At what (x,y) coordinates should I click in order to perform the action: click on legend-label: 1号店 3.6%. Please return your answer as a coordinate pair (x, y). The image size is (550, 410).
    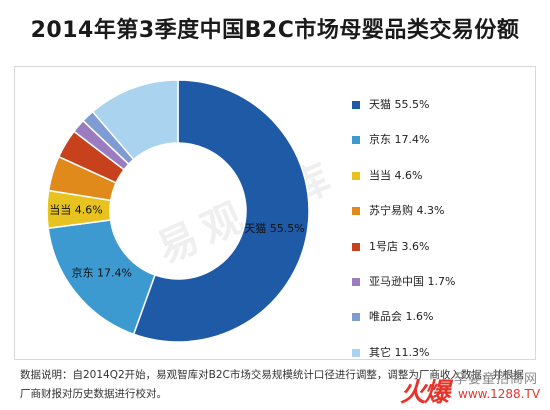
    Looking at the image, I should click on (399, 246).